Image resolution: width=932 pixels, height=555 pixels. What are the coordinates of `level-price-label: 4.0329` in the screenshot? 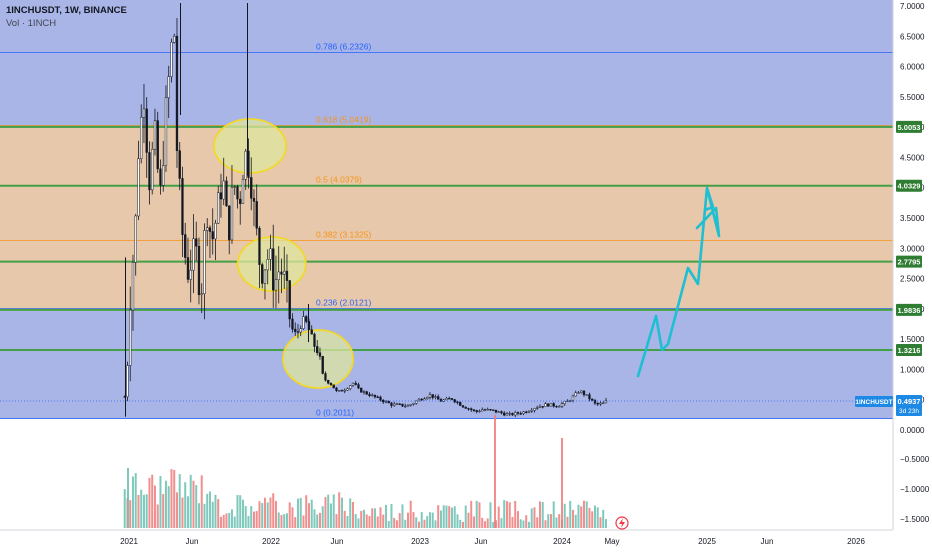 It's located at (909, 186).